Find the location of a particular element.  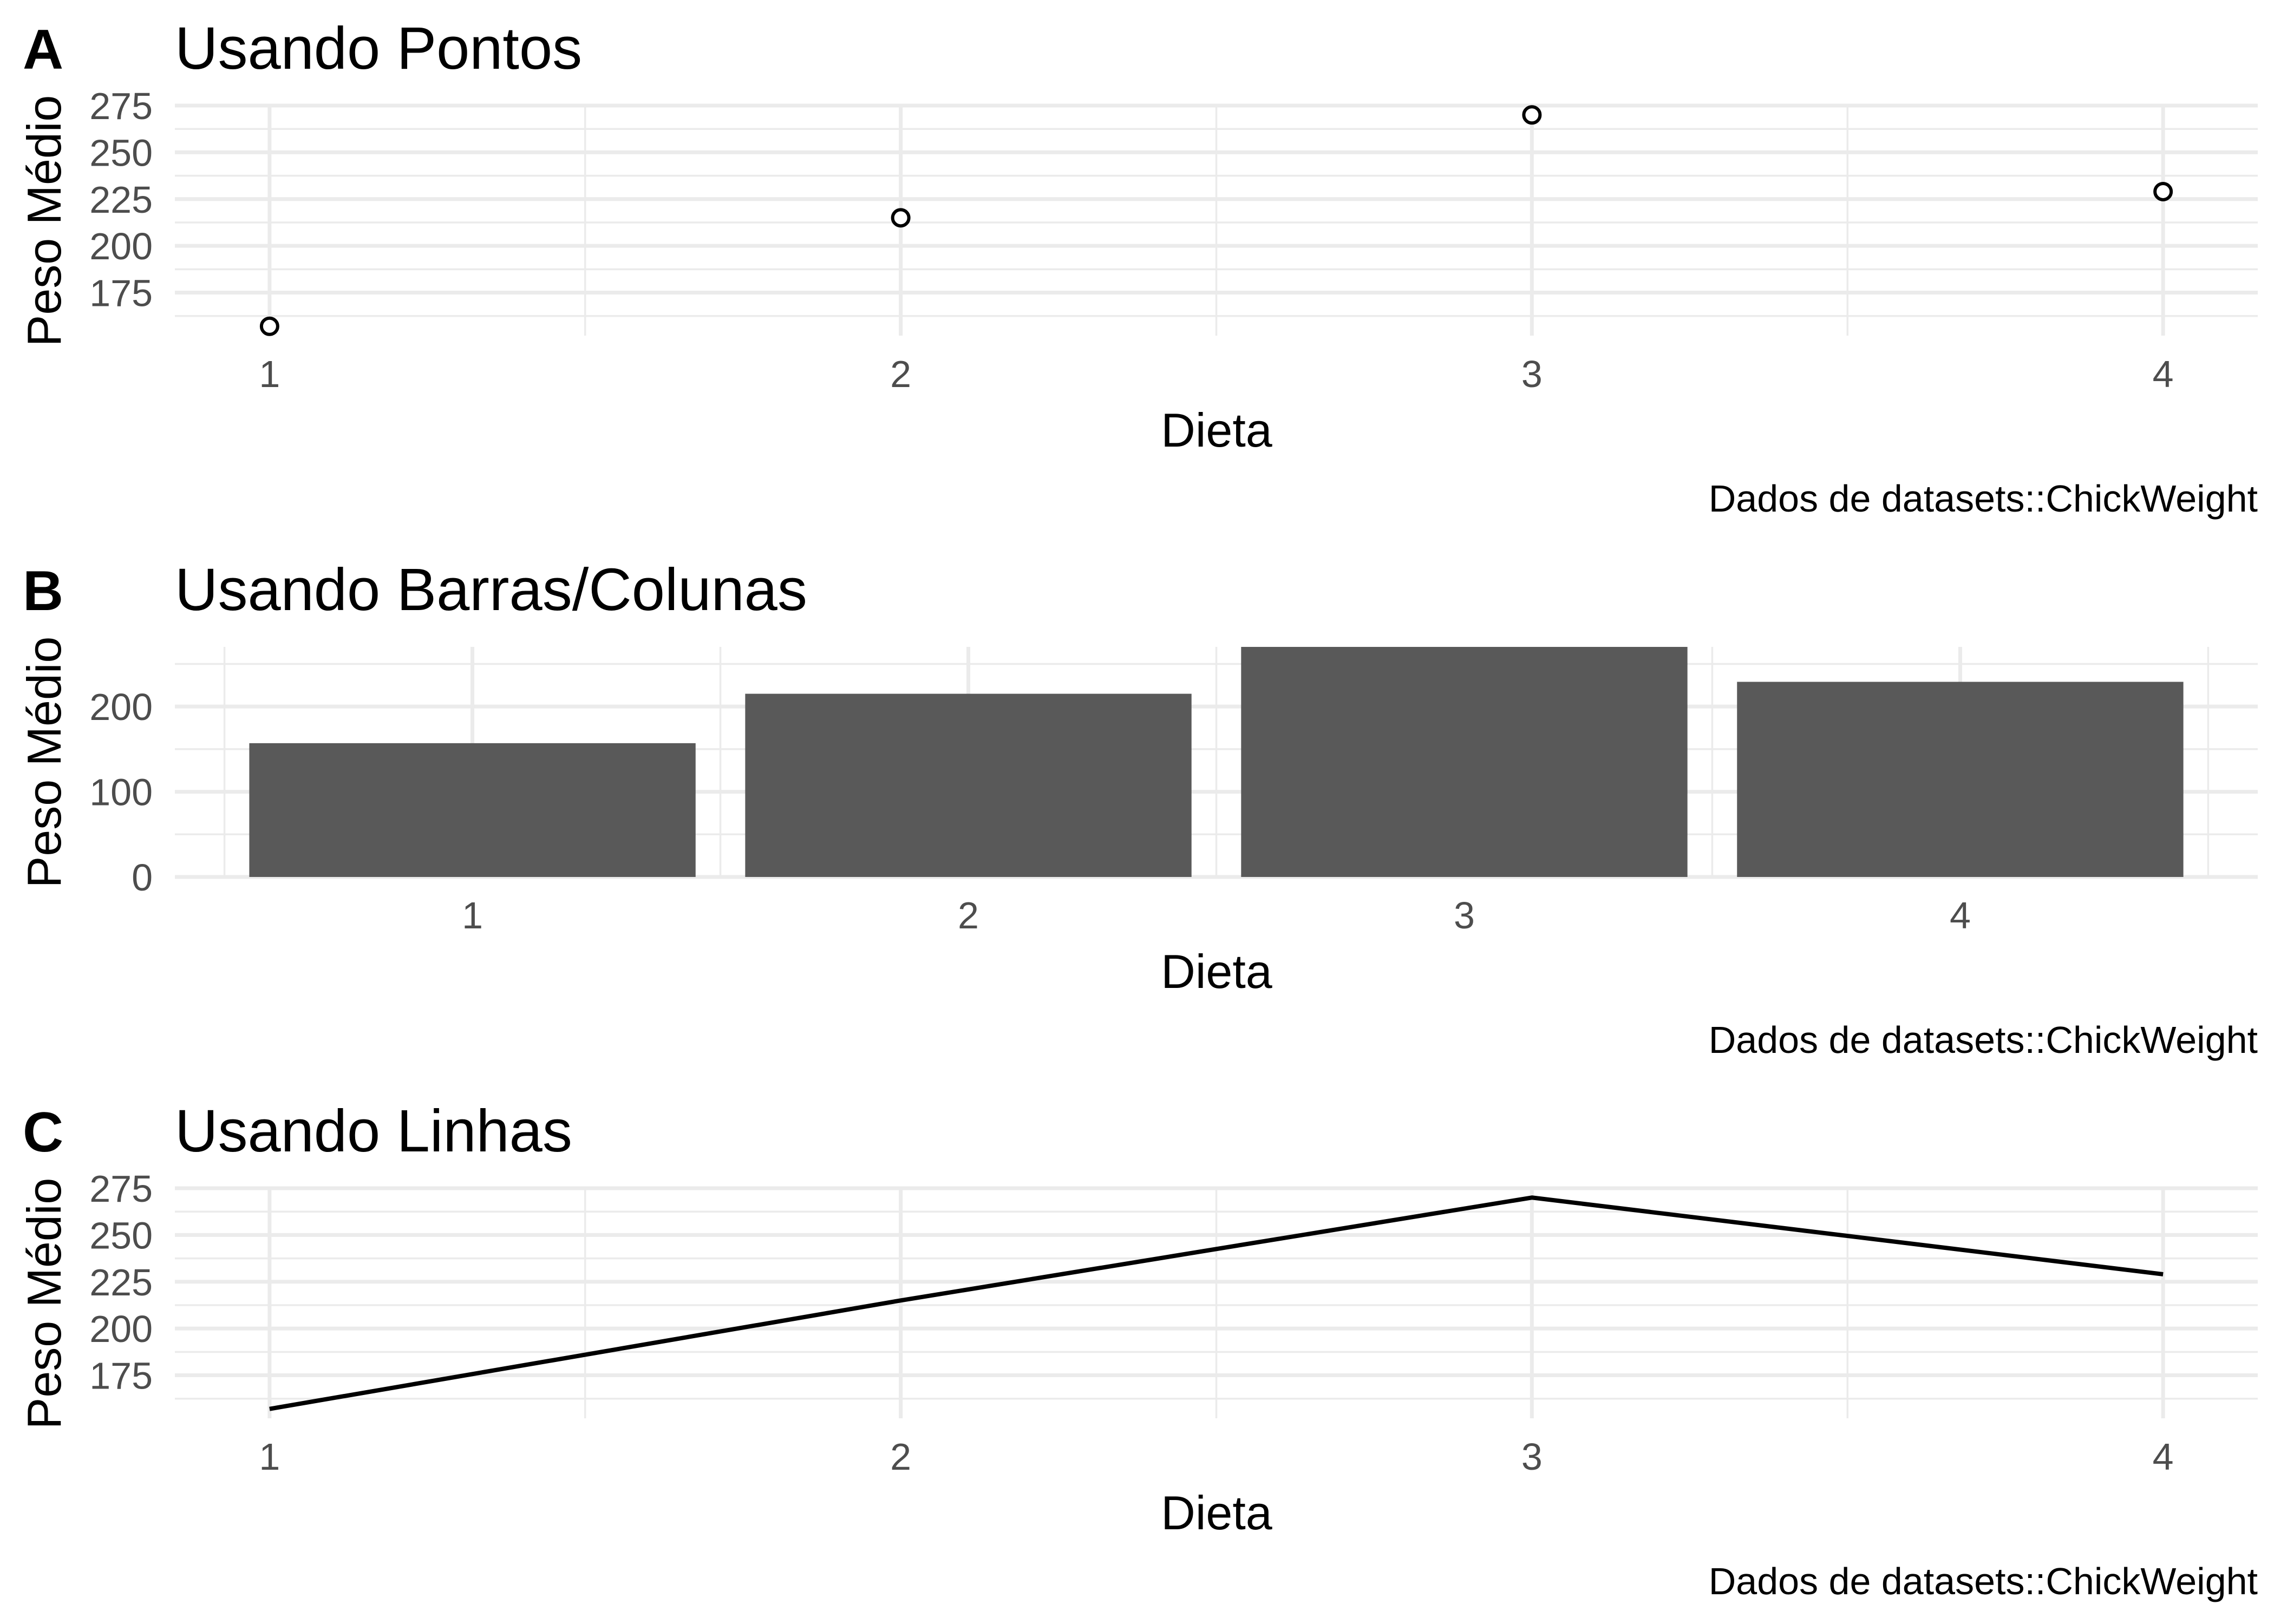

y-tick-label: 0 is located at coordinates (143, 878).